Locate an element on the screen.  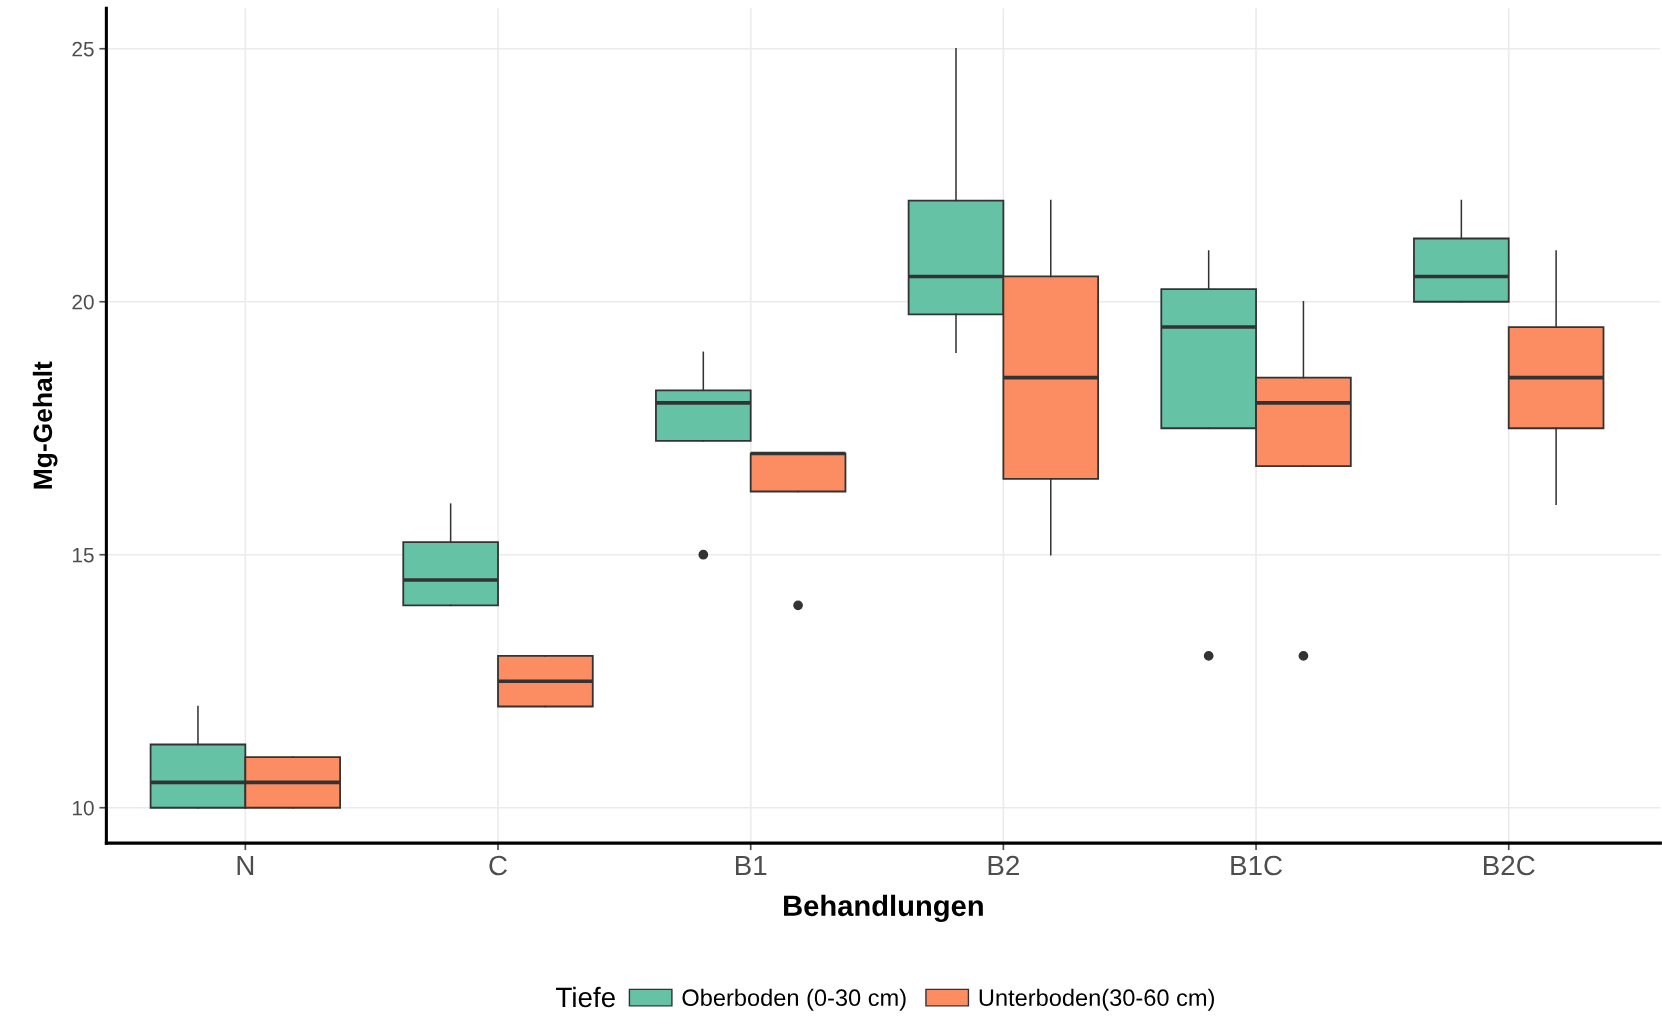
legend-label: Unterboden(30-60 cm) is located at coordinates (1096, 999).